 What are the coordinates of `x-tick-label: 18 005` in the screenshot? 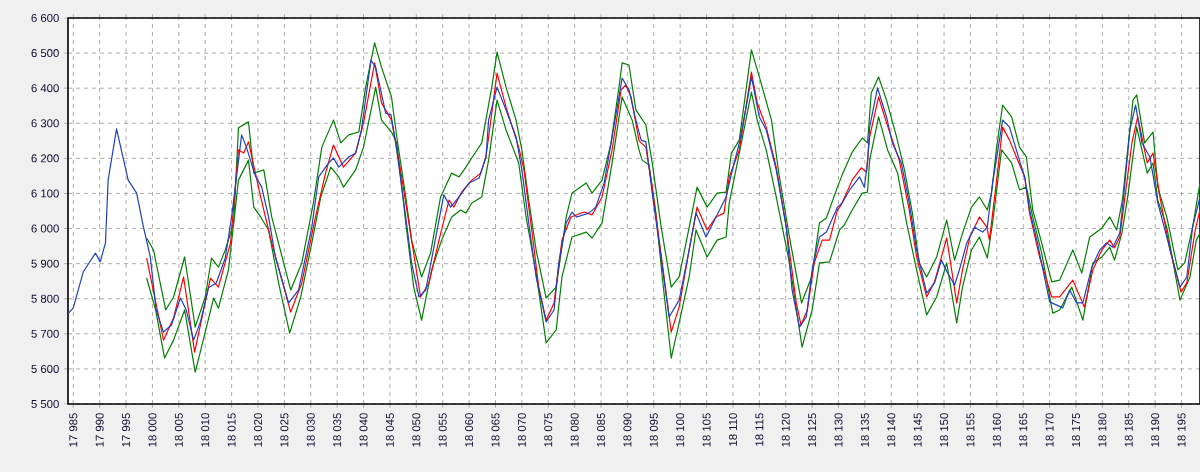 It's located at (178, 430).